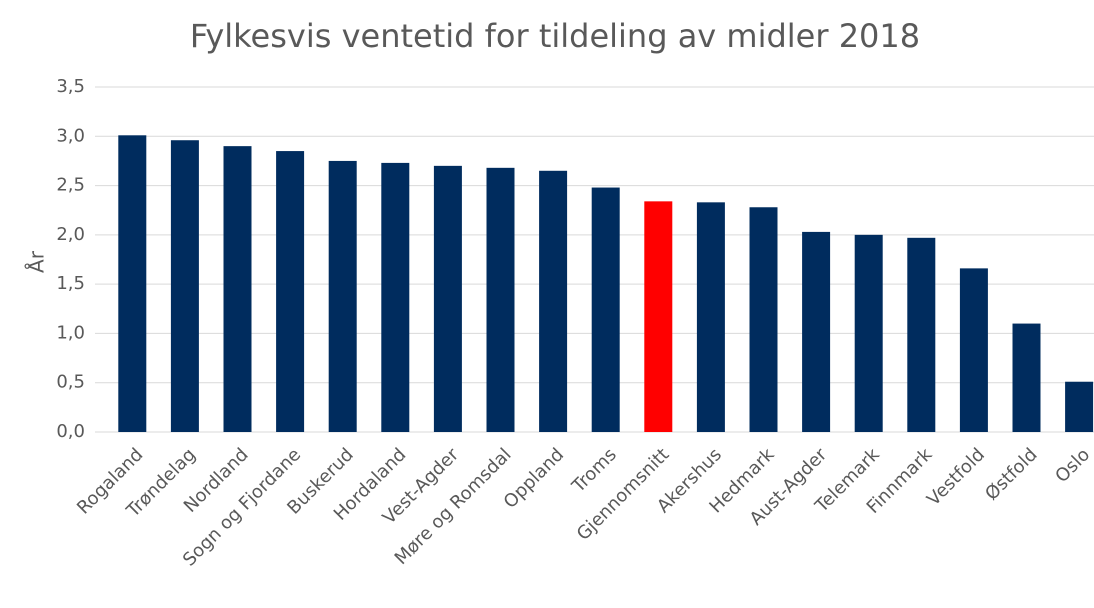 Image resolution: width=1094 pixels, height=608 pixels. Describe the element at coordinates (70, 431) in the screenshot. I see `y-tick-label: 0,0` at that location.